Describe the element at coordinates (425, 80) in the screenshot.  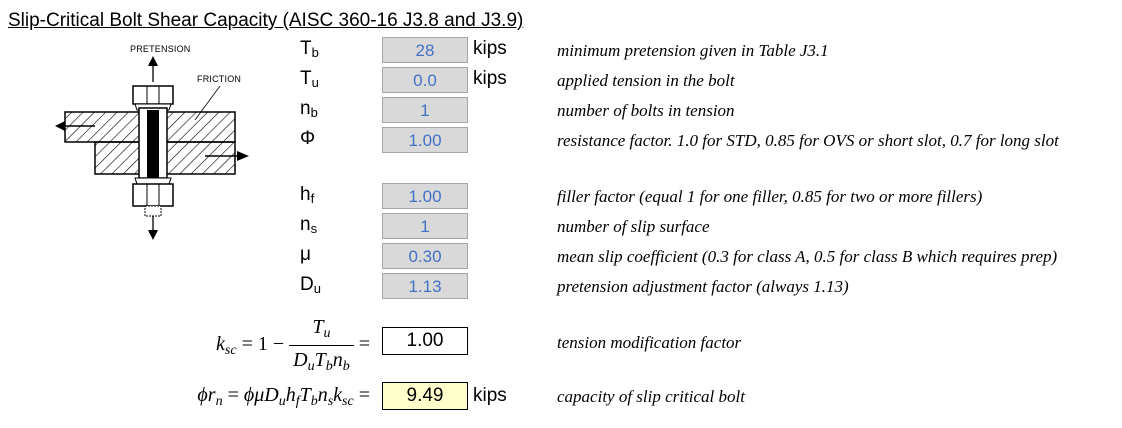
I see `input-tu: 0.0` at that location.